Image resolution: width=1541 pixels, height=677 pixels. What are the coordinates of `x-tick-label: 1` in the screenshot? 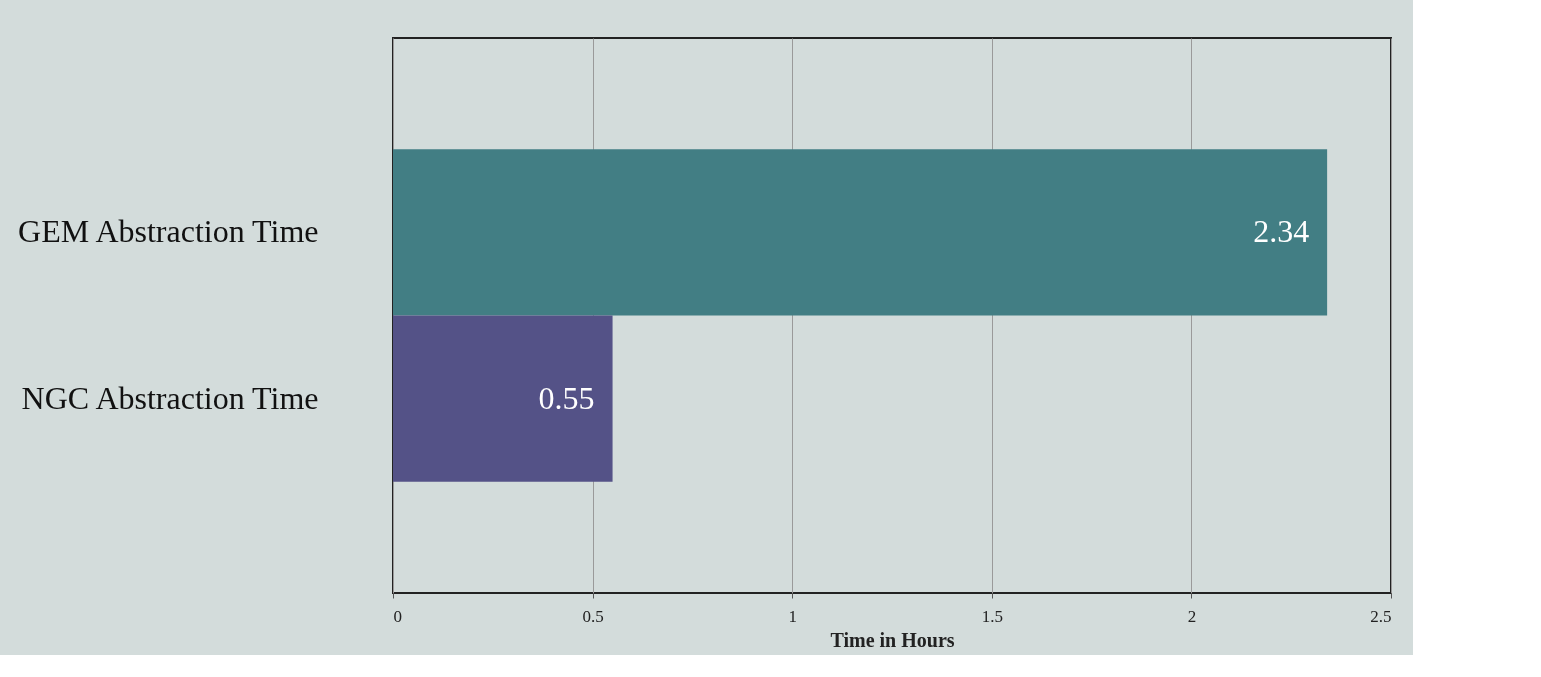 It's located at (792, 616).